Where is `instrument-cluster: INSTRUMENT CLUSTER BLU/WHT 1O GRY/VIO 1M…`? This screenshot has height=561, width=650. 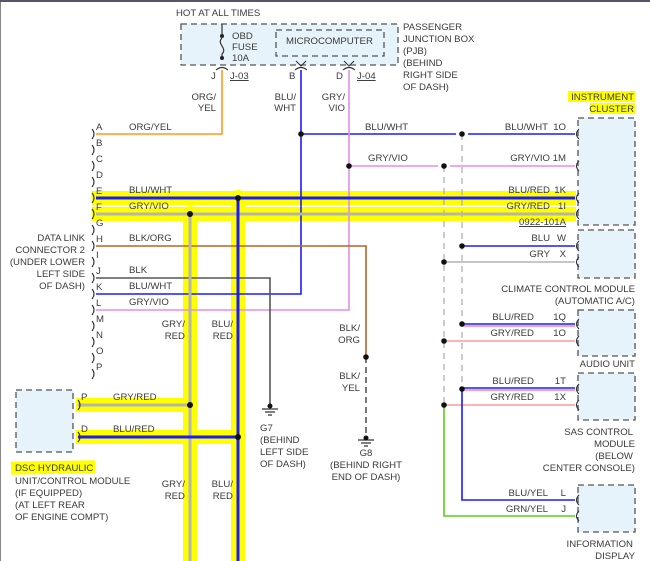
instrument-cluster: INSTRUMENT CLUSTER BLU/WHT 1O GRY/VIO 1M… is located at coordinates (570, 160).